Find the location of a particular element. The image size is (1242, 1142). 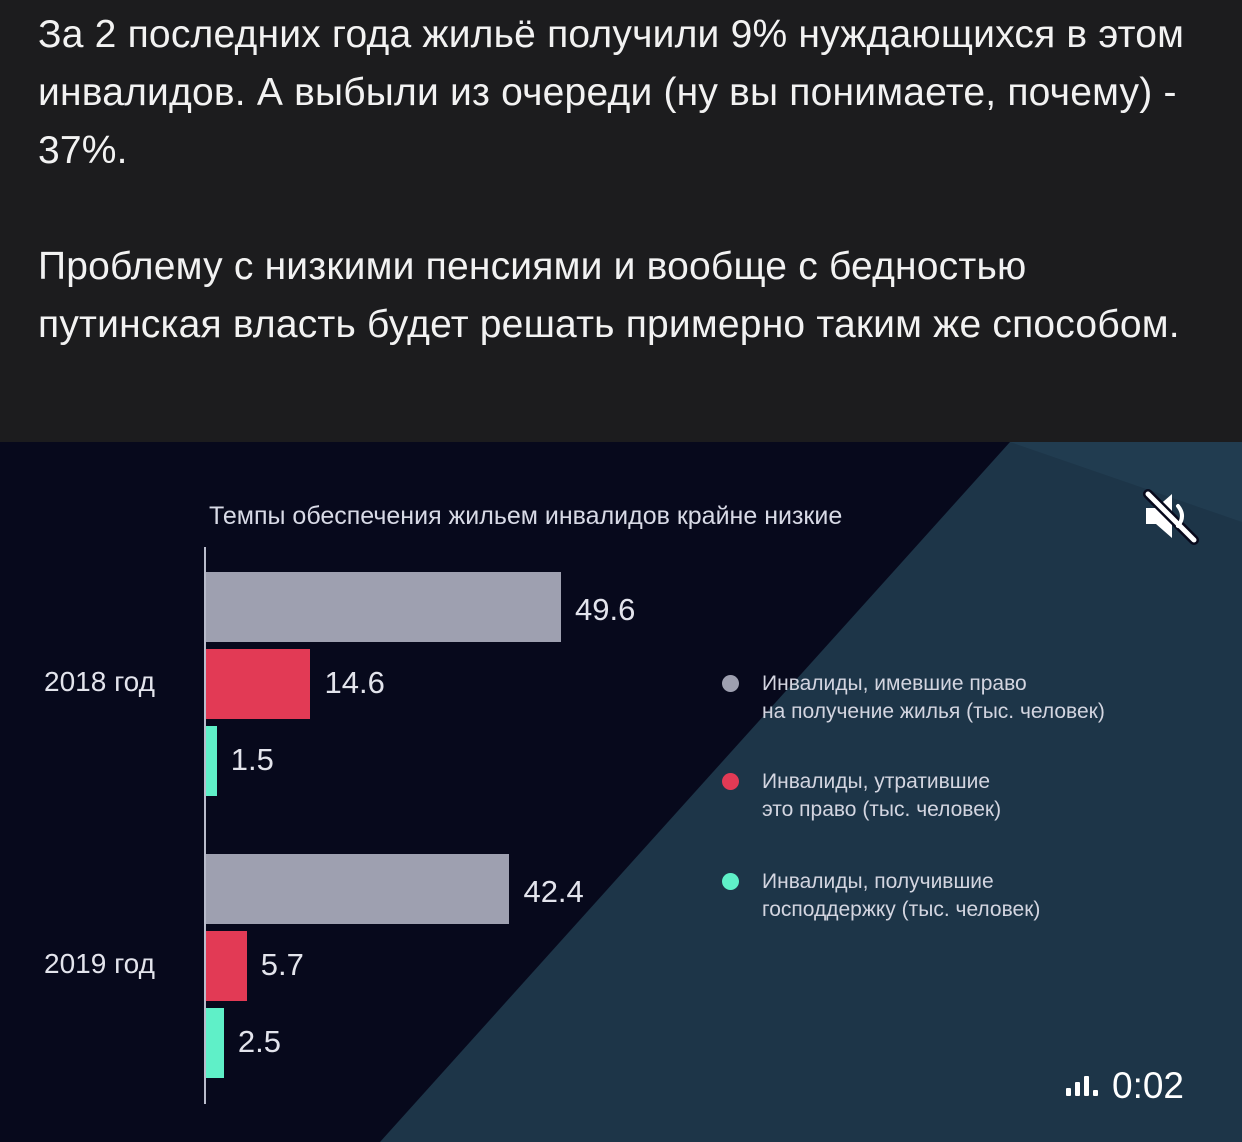

bar-value-label: 1.5 is located at coordinates (252, 759).